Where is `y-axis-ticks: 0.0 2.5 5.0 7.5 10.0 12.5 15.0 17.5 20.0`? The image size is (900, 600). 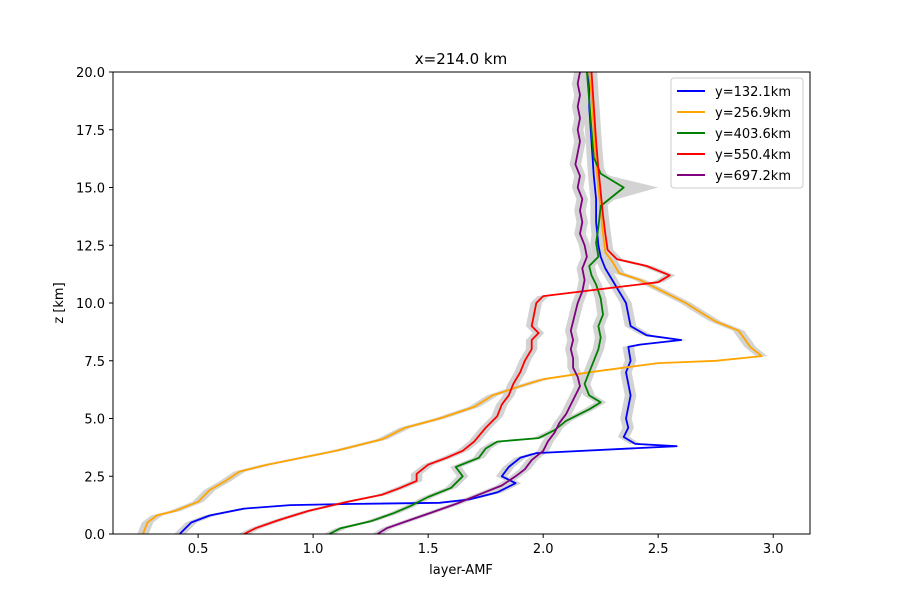
y-axis-ticks: 0.0 2.5 5.0 7.5 10.0 12.5 15.0 17.5 20.0 is located at coordinates (94, 304).